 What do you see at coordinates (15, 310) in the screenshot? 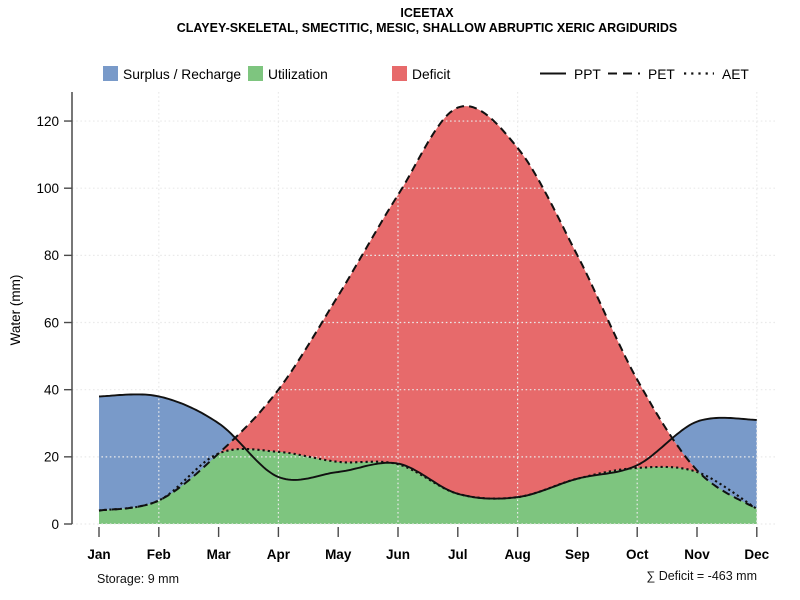
I see `y-axis-title: Water (mm)` at bounding box center [15, 310].